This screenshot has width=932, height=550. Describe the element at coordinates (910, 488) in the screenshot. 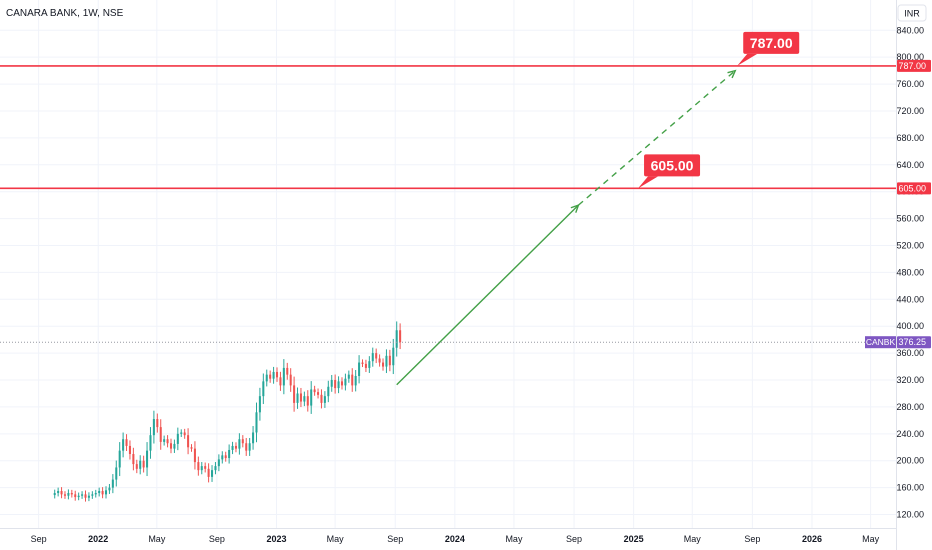

I see `price-tick-label: 160.00` at that location.